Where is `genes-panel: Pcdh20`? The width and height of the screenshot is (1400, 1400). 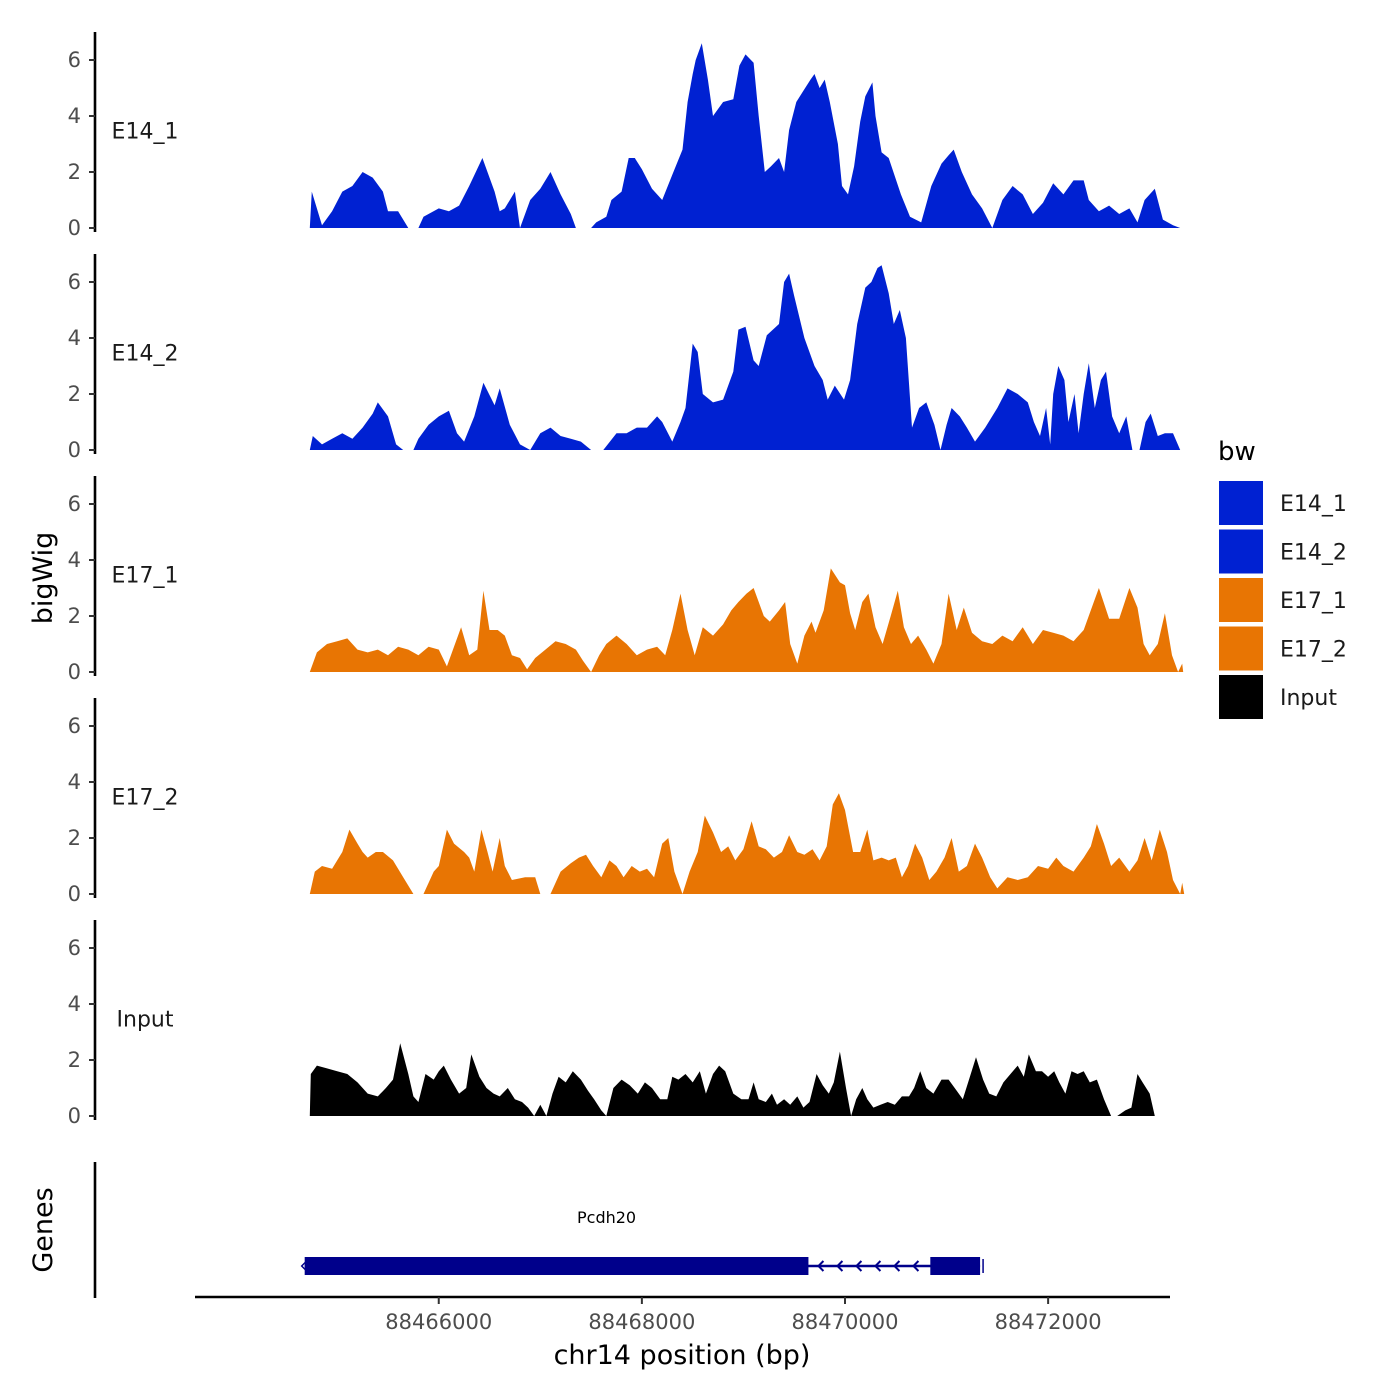
genes-panel: Pcdh20 is located at coordinates (538, 1230).